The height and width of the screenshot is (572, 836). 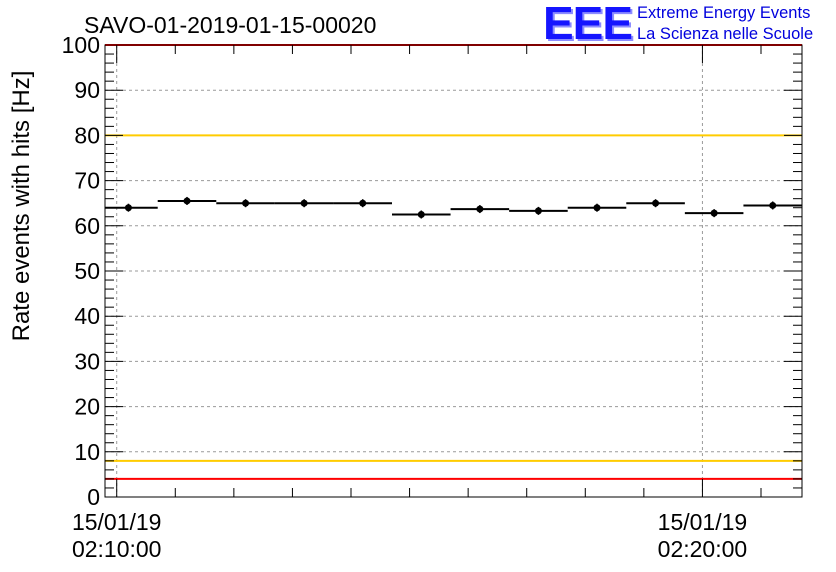 I want to click on y-tick-label-20: 20, so click(x=87, y=407).